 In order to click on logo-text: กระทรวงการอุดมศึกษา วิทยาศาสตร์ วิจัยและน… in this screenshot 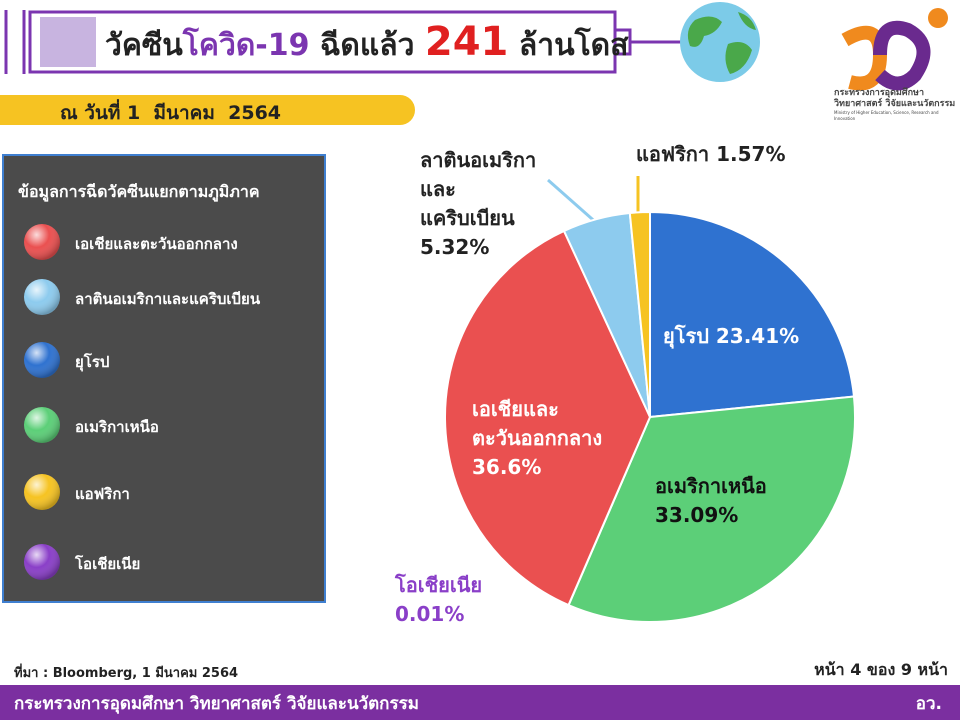, I will do `click(897, 105)`.